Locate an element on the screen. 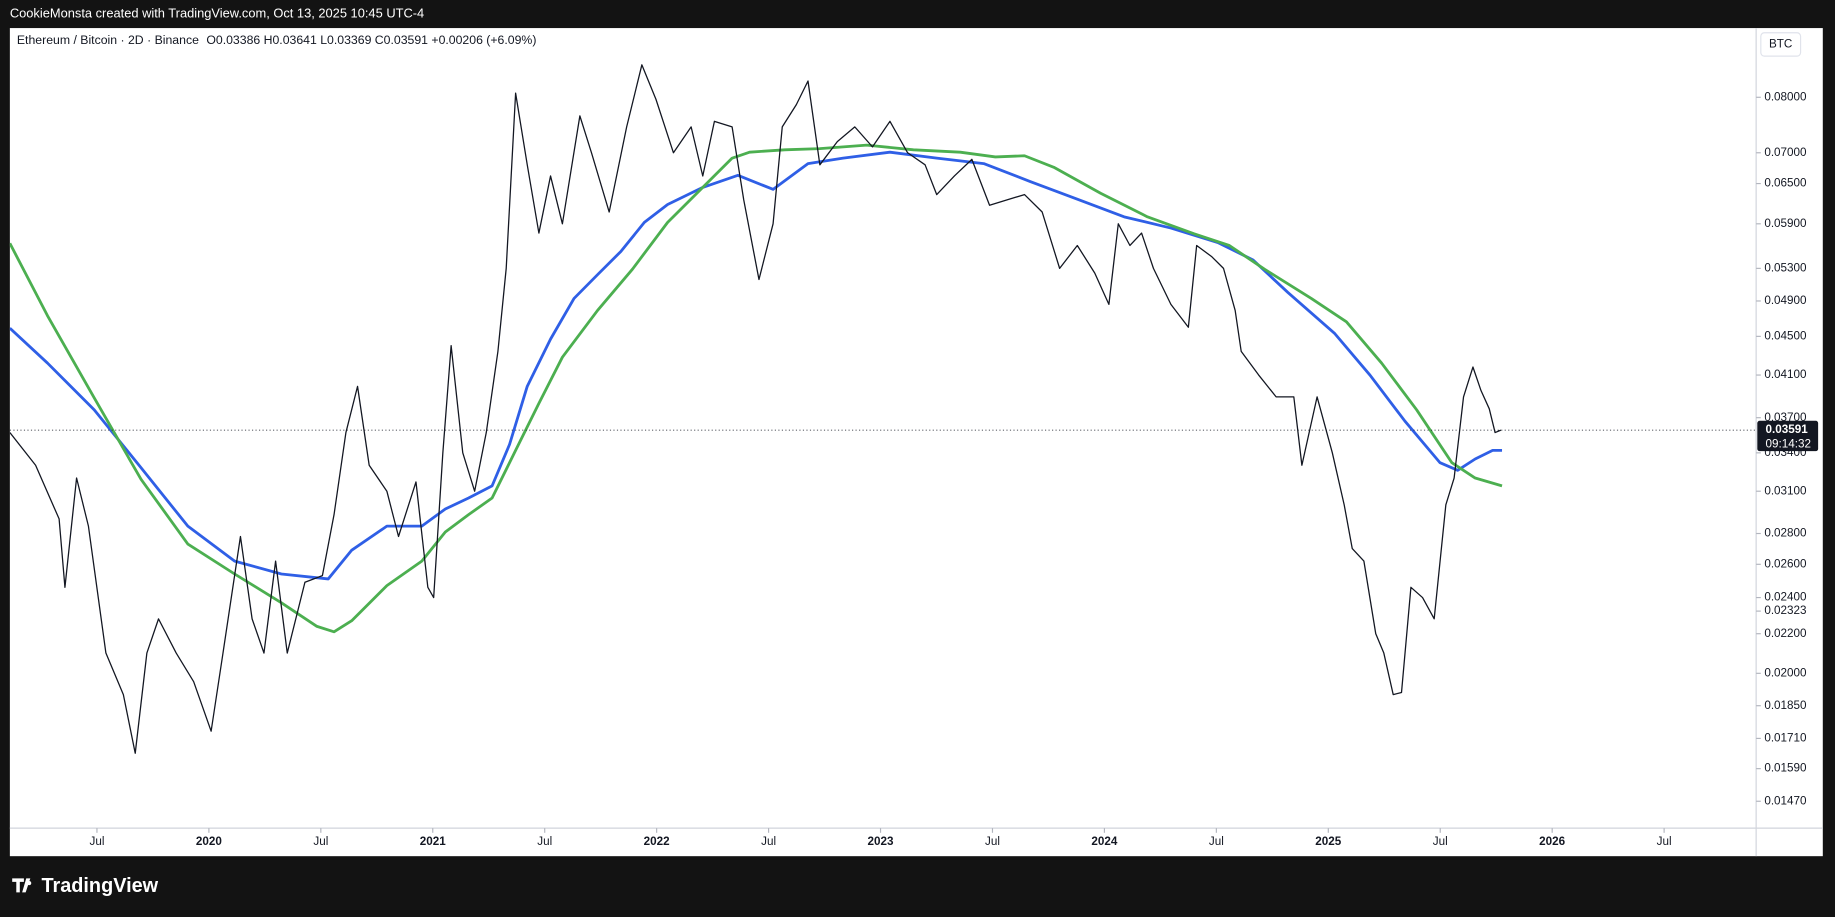  y-tick-label: 0.02800 is located at coordinates (1785, 533).